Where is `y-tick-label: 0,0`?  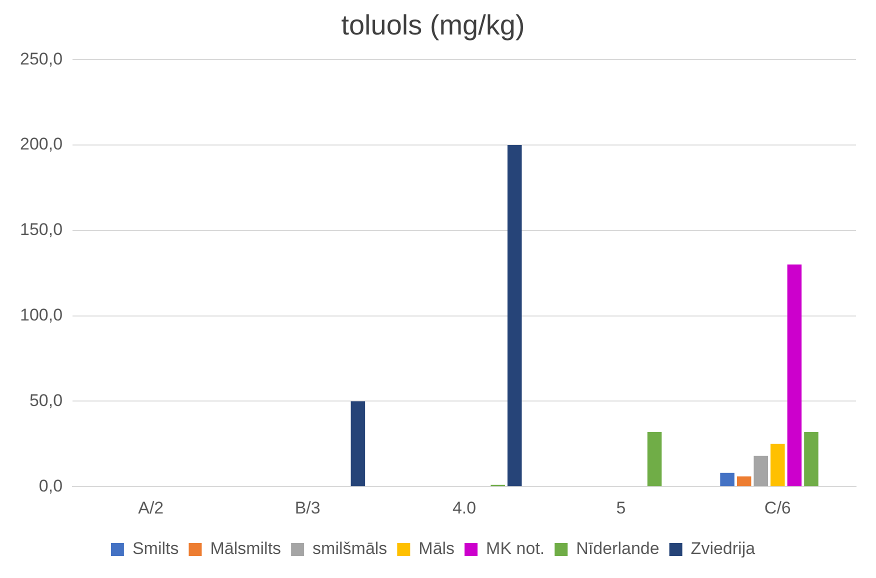 y-tick-label: 0,0 is located at coordinates (50, 486).